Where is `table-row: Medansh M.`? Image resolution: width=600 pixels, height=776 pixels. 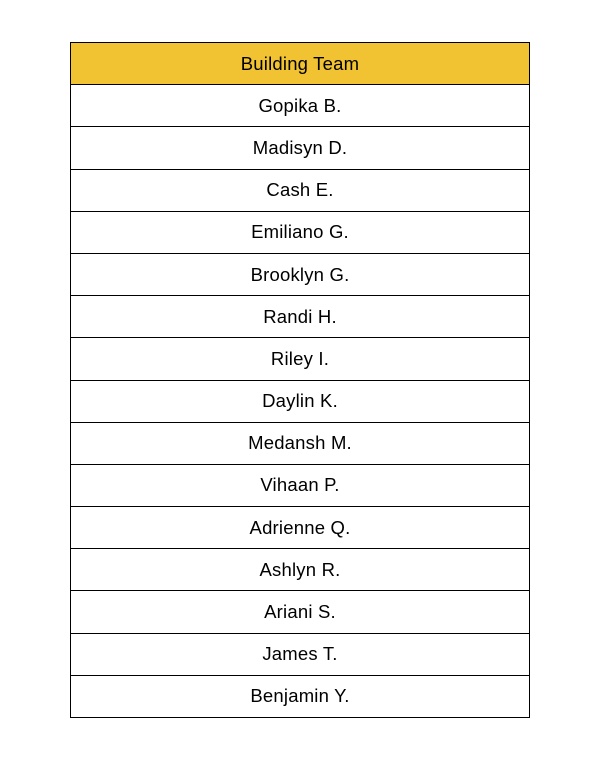 table-row: Medansh M. is located at coordinates (300, 443).